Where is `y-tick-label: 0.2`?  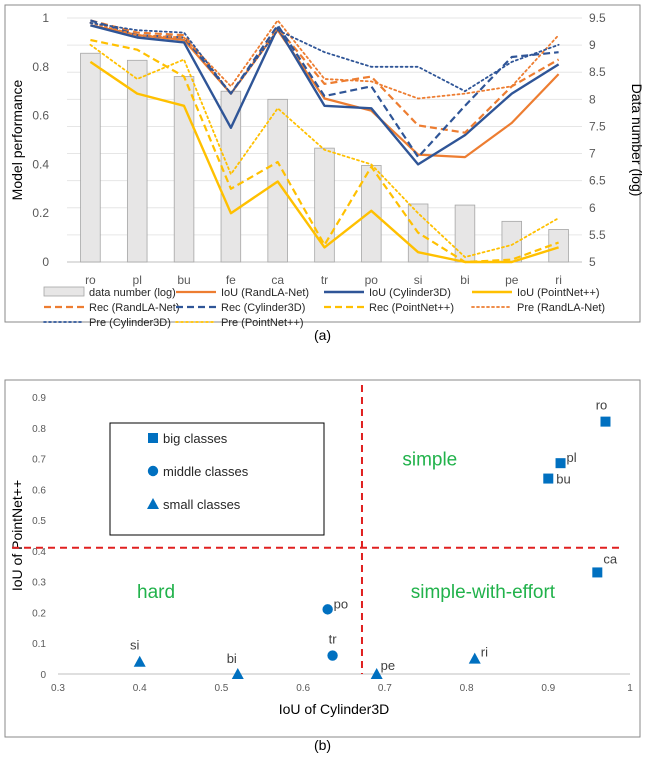
y-tick-label: 0.2 is located at coordinates (39, 613).